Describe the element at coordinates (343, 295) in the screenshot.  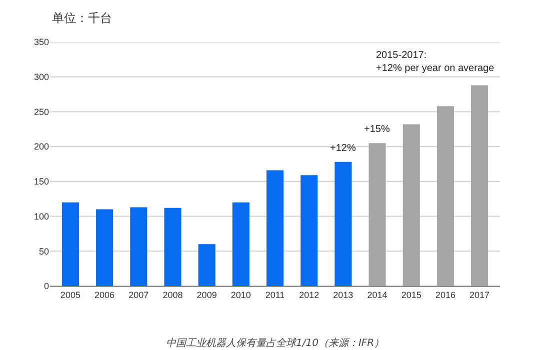
I see `x-tick-label: 2013` at that location.